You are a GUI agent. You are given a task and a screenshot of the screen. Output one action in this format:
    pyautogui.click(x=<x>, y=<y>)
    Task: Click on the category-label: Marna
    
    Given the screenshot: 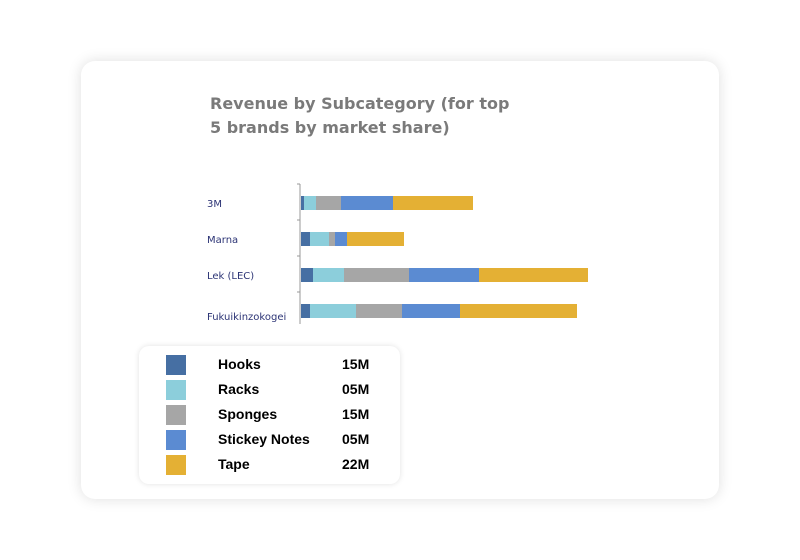 What is the action you would take?
    pyautogui.click(x=222, y=240)
    